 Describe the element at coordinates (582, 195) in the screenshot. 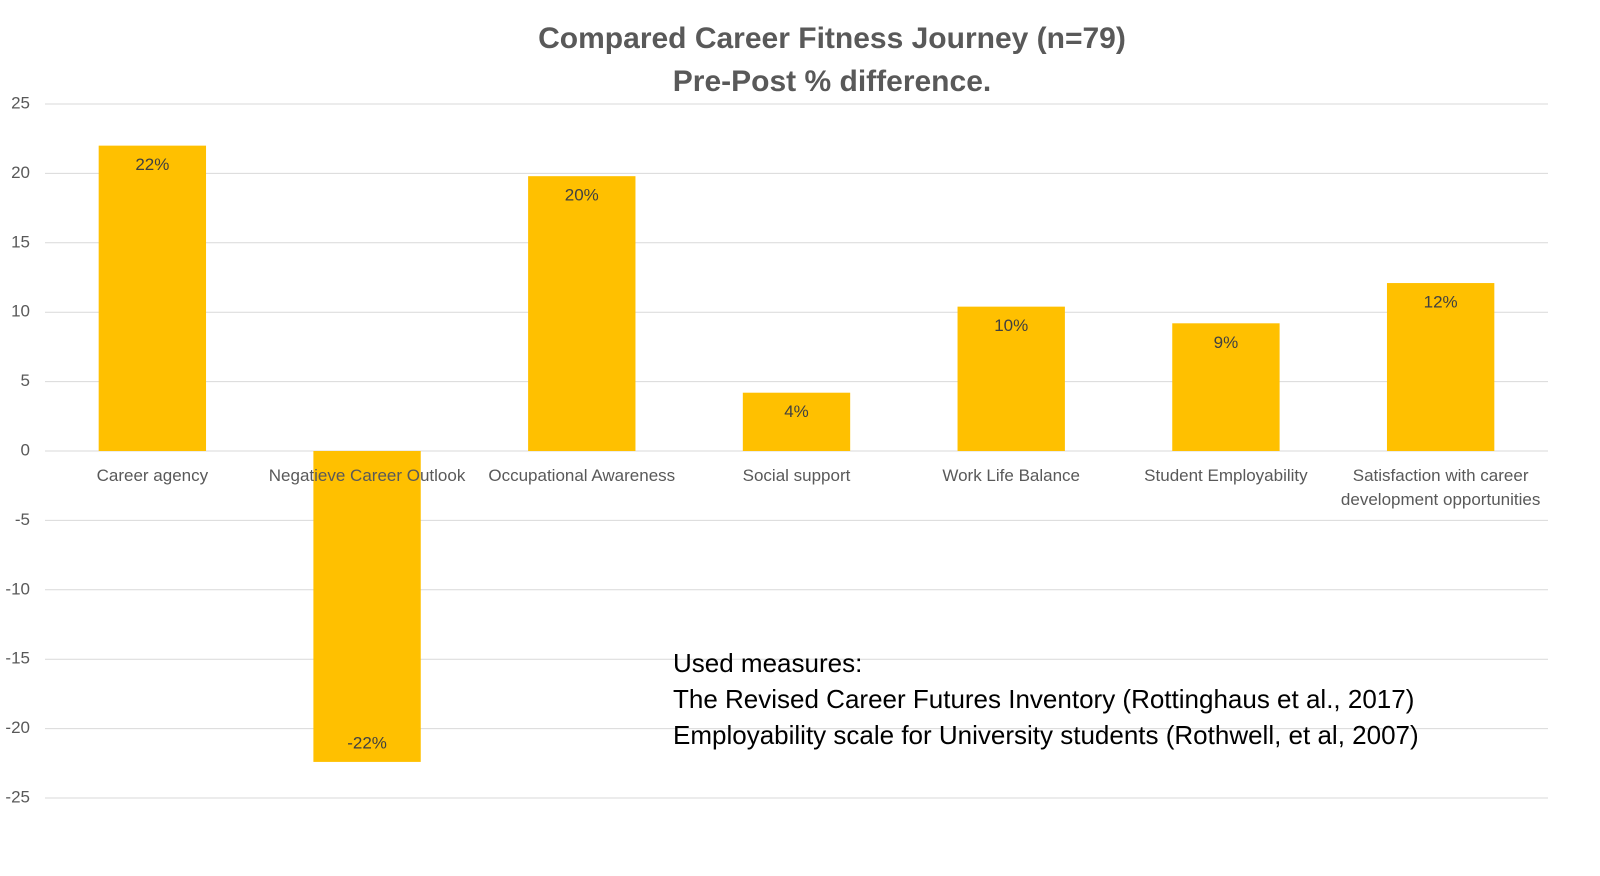

I see `data-label: 20%` at that location.